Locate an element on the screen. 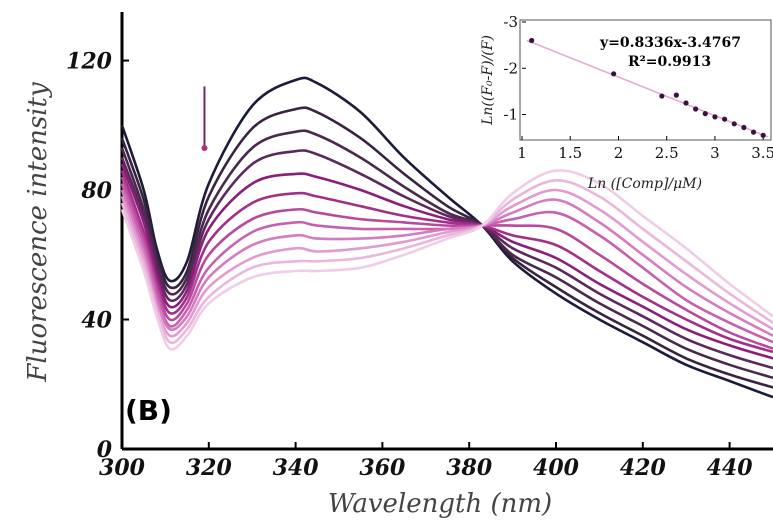 This screenshot has width=773, height=525. inset-y-tick-label: -3 is located at coordinates (510, 22).